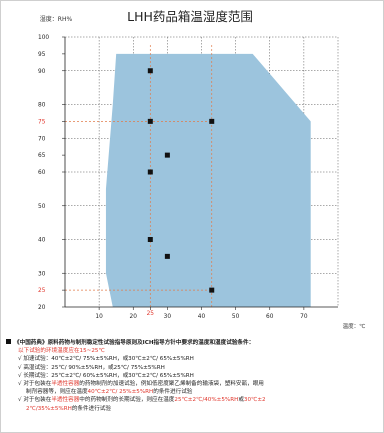  Describe the element at coordinates (354, 326) in the screenshot. I see `x-axis-label: 温度：℃` at that location.